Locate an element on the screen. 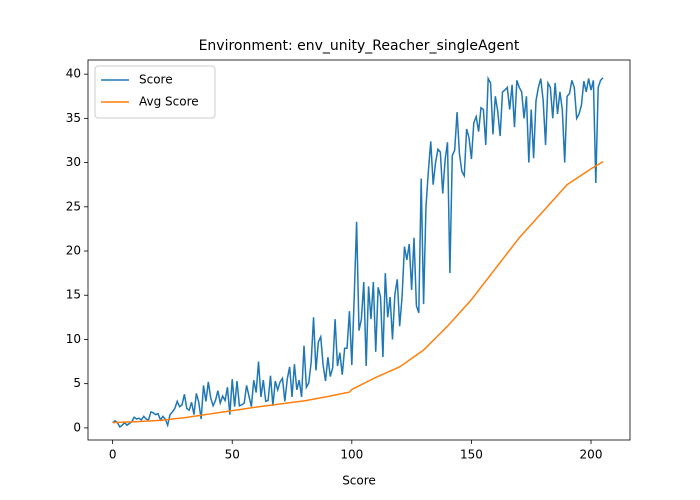  x-tick-label: 100 is located at coordinates (351, 455).